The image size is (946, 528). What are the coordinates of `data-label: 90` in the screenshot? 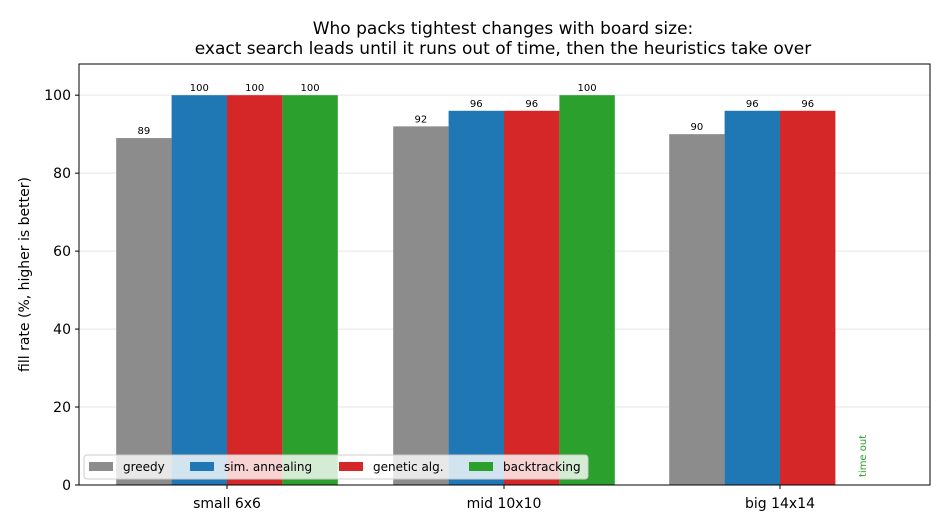 It's located at (697, 127).